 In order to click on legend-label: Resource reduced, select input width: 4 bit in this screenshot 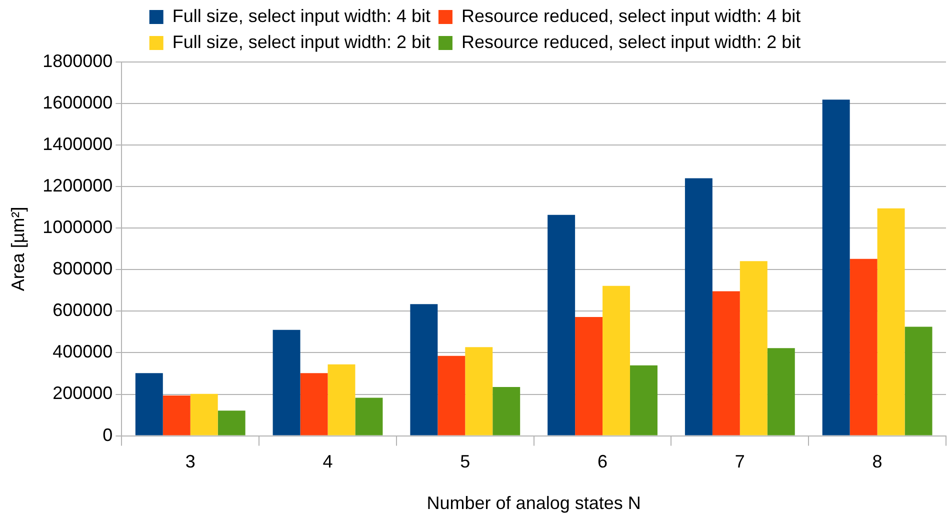, I will do `click(631, 16)`.